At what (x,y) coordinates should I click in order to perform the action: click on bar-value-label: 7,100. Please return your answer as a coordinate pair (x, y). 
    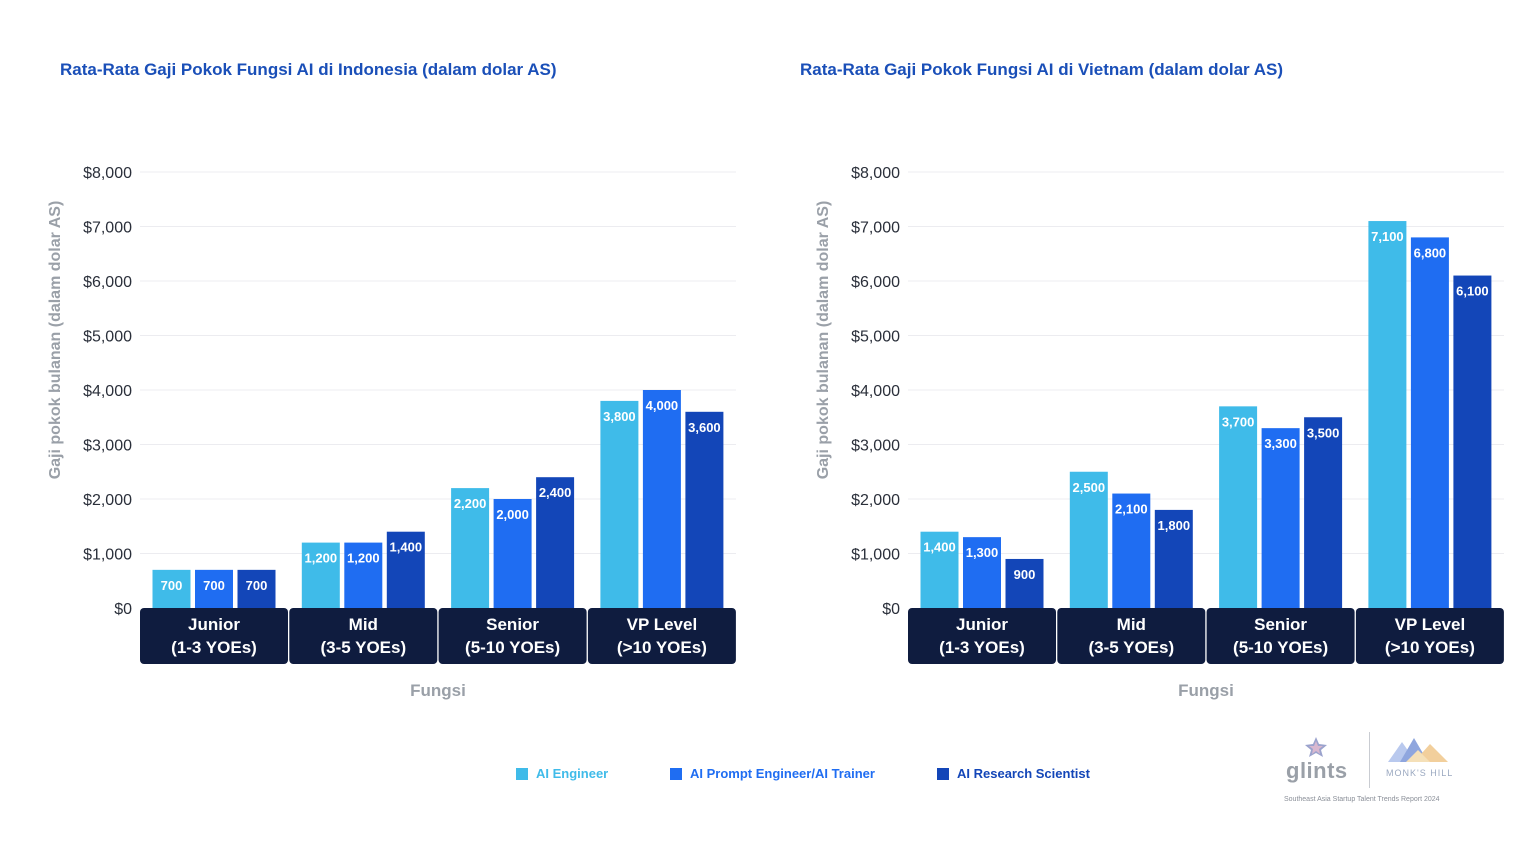
    Looking at the image, I should click on (1387, 236).